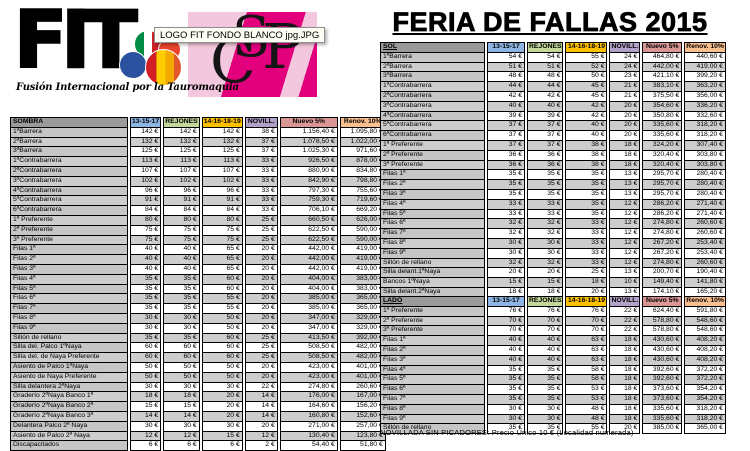 This screenshot has height=451, width=750. What do you see at coordinates (586, 370) in the screenshot?
I see `price-cell: 58 €` at bounding box center [586, 370].